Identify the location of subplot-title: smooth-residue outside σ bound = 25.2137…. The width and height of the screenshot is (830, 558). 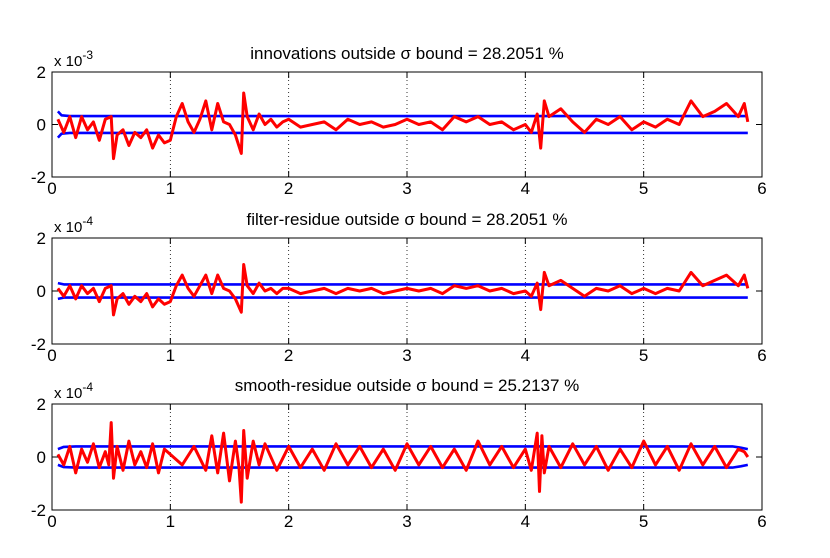
(407, 385).